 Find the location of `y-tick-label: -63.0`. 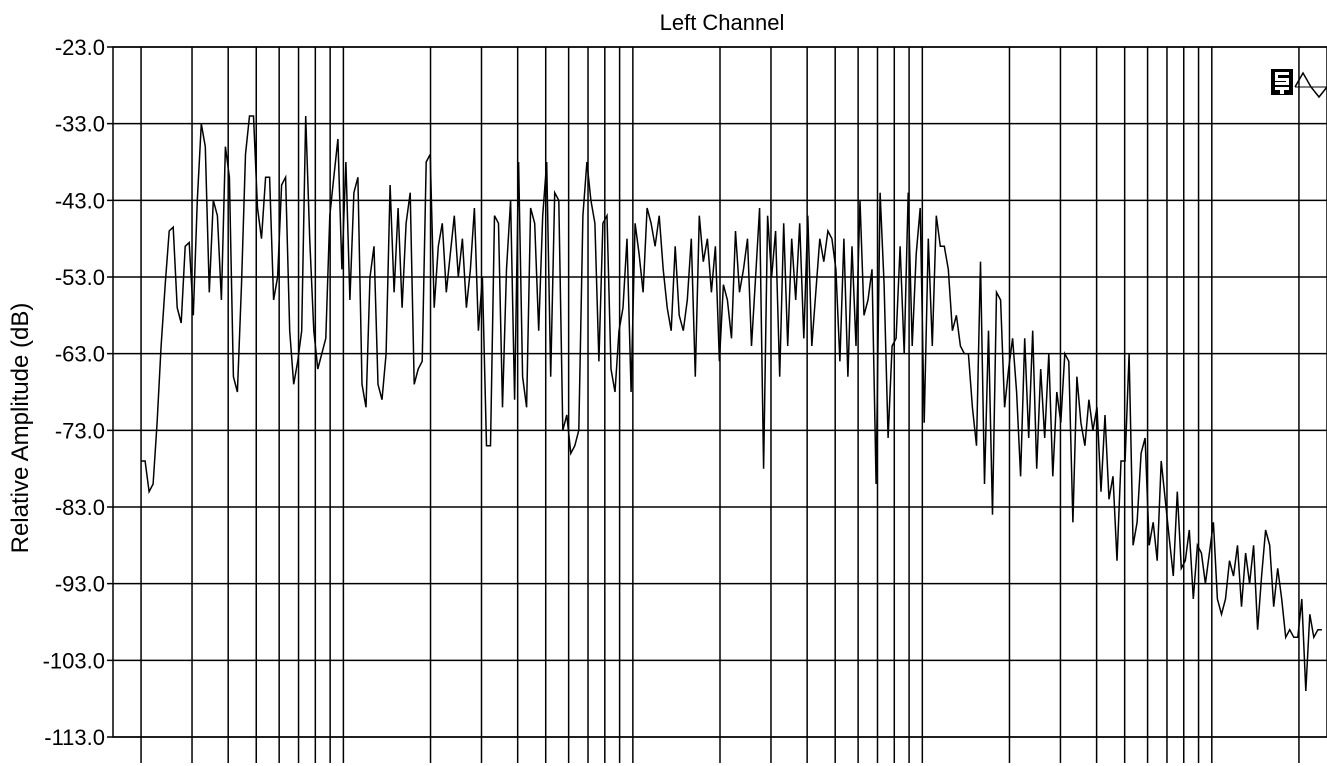

y-tick-label: -63.0 is located at coordinates (80, 354).